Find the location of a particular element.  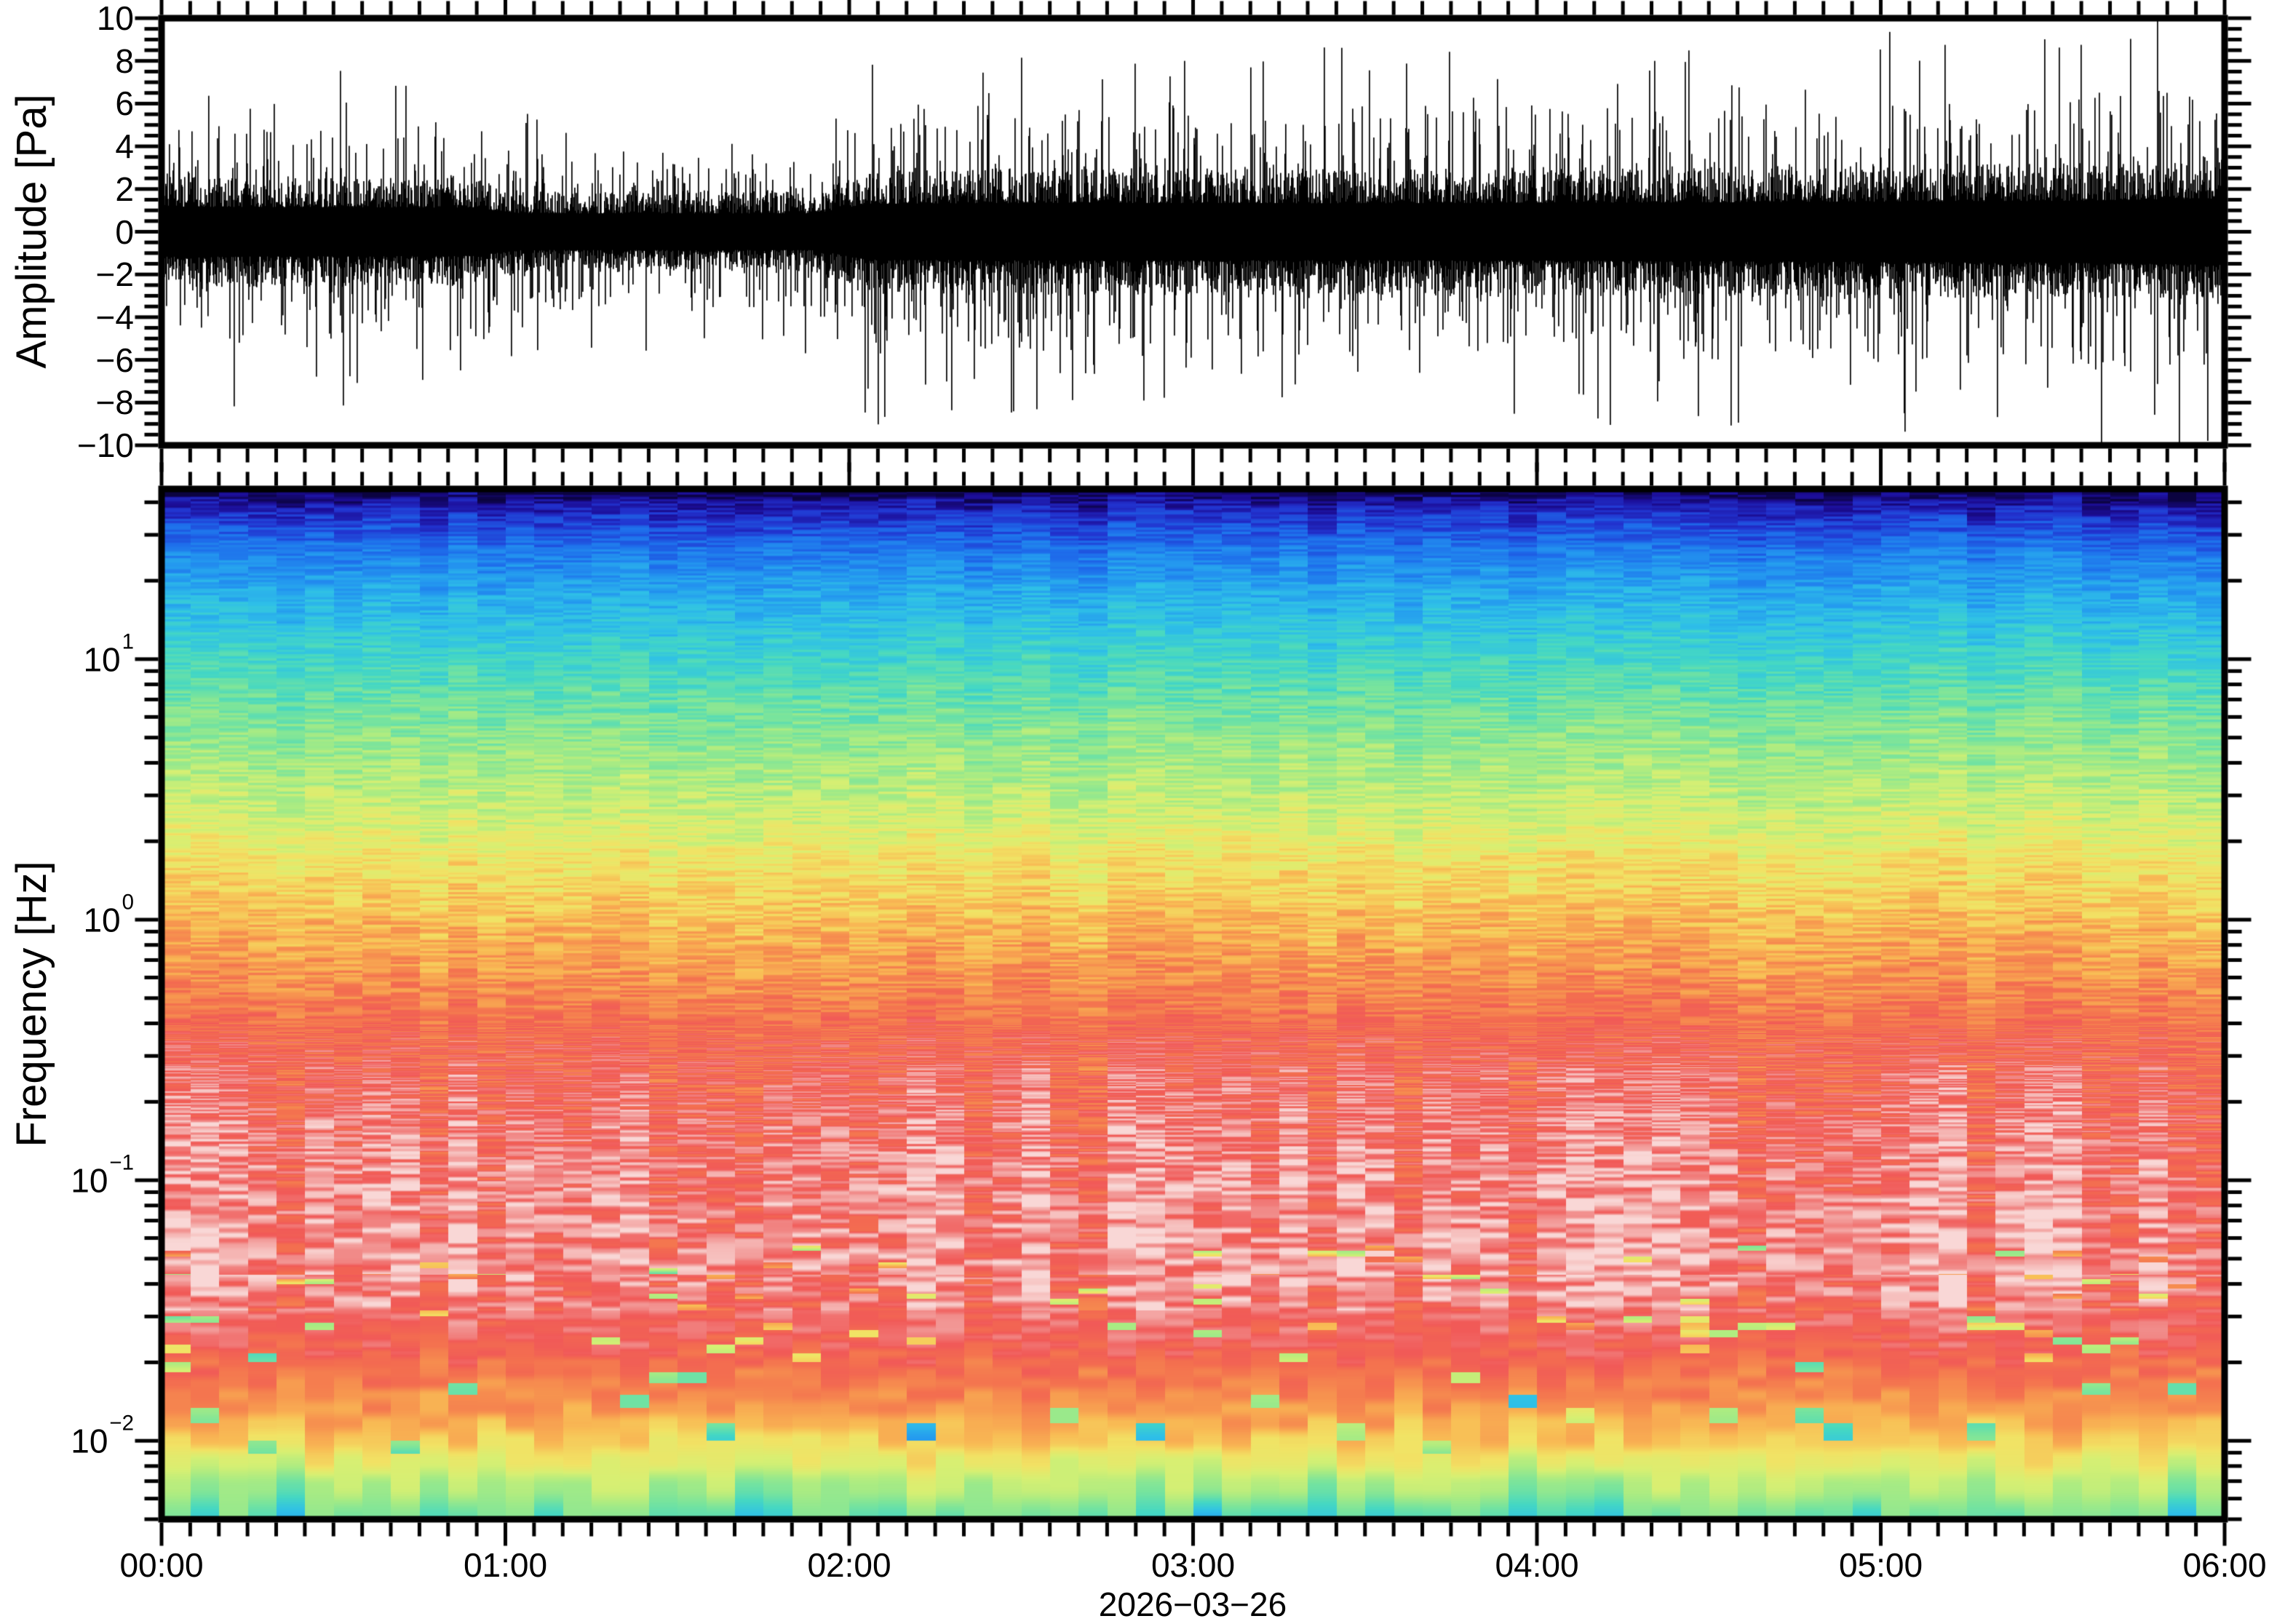

wave-ytick-label: 10 is located at coordinates (115, 18).